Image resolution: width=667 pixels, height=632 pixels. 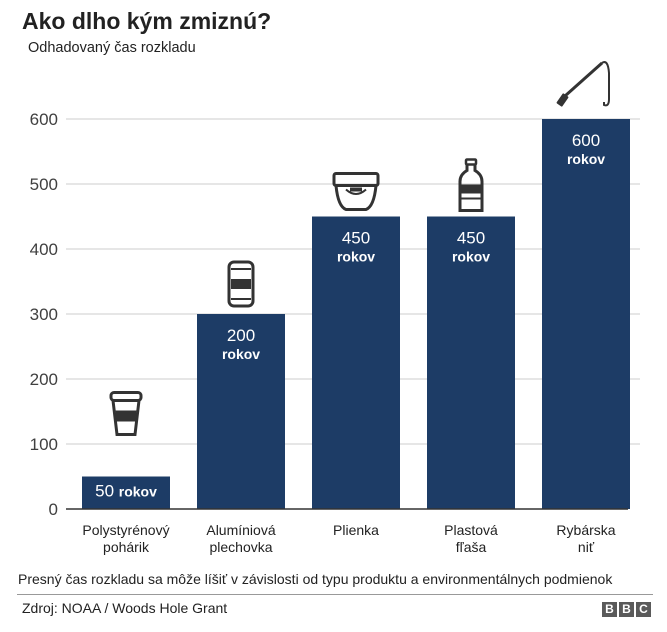 I want to click on category-label: Alumíniová, so click(x=240, y=530).